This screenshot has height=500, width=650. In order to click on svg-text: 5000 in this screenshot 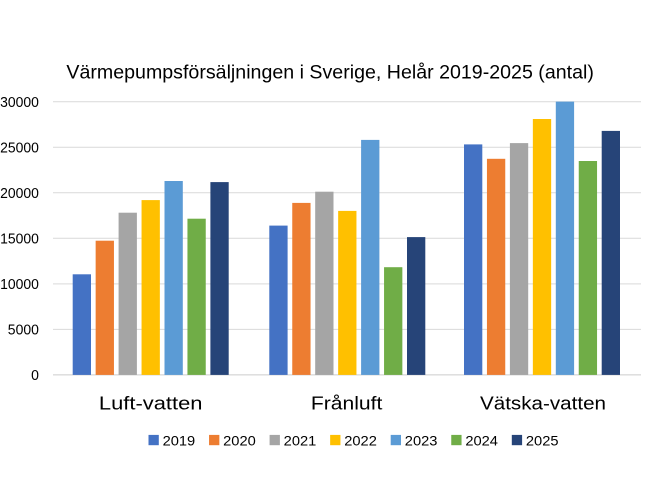, I will do `click(23, 331)`.